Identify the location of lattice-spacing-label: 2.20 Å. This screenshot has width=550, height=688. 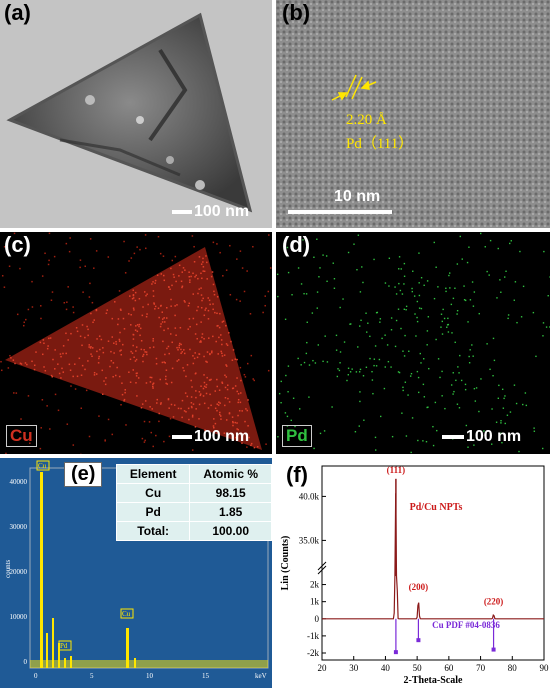
(366, 120).